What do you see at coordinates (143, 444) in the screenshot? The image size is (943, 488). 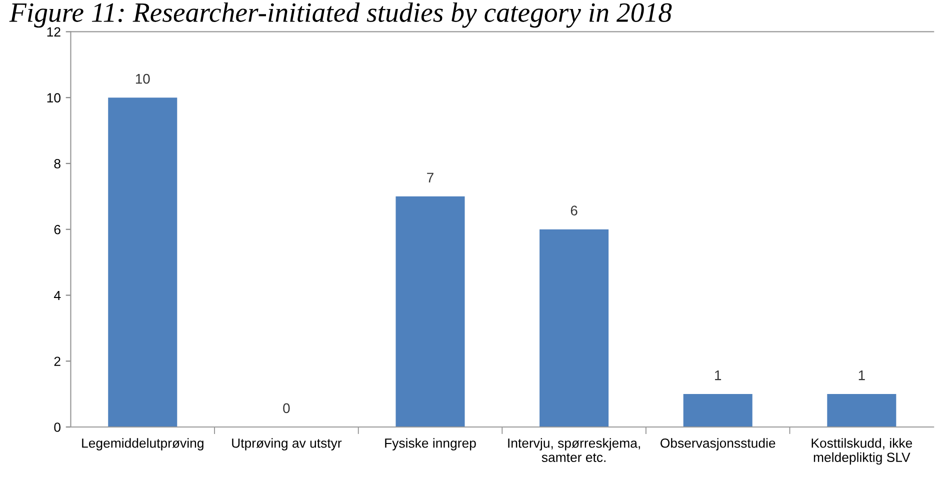 I see `x-tick-label: Legemiddelutprøving` at bounding box center [143, 444].